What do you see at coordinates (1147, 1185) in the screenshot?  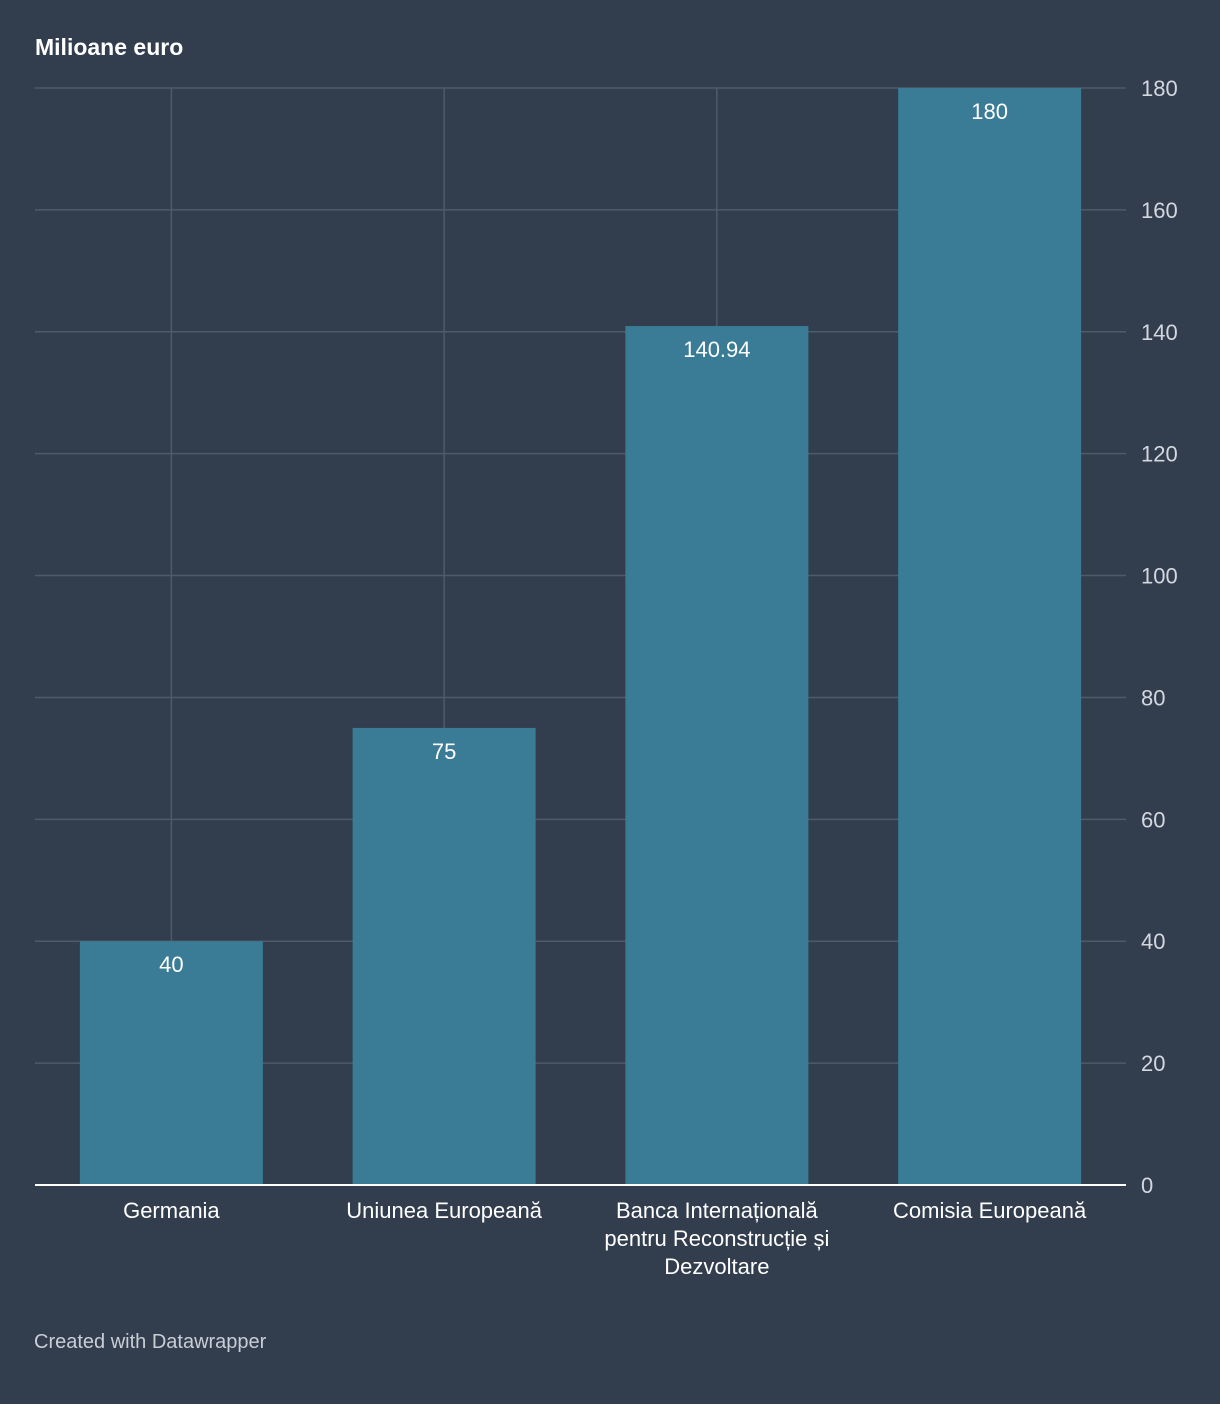 I see `y-tick-label: 0` at bounding box center [1147, 1185].